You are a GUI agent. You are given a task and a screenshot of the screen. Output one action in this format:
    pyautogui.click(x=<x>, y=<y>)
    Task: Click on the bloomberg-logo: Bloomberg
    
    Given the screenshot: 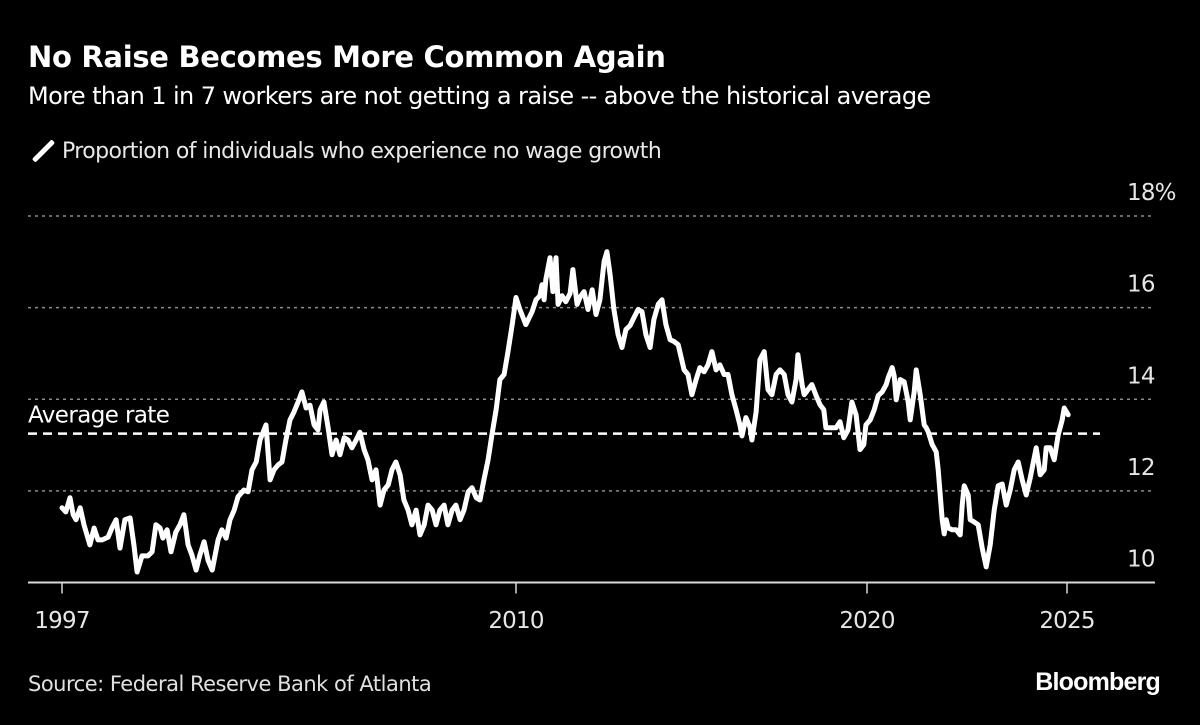 What is the action you would take?
    pyautogui.click(x=1098, y=682)
    